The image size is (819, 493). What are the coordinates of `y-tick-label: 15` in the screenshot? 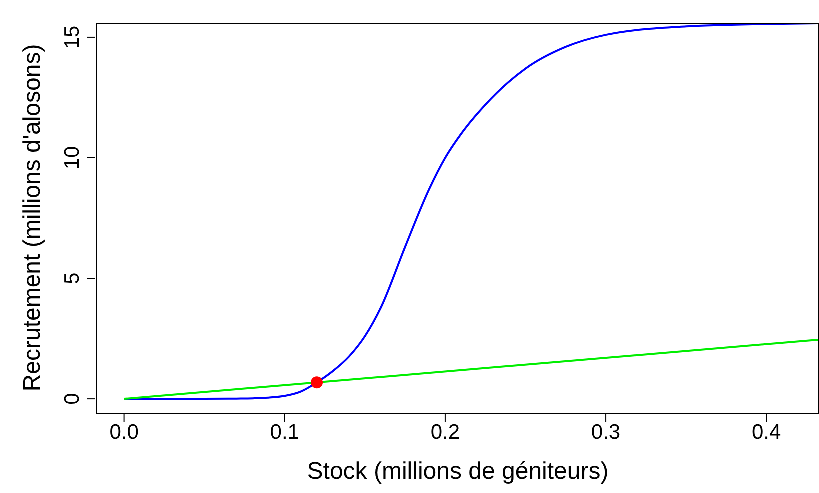 It's located at (72, 38).